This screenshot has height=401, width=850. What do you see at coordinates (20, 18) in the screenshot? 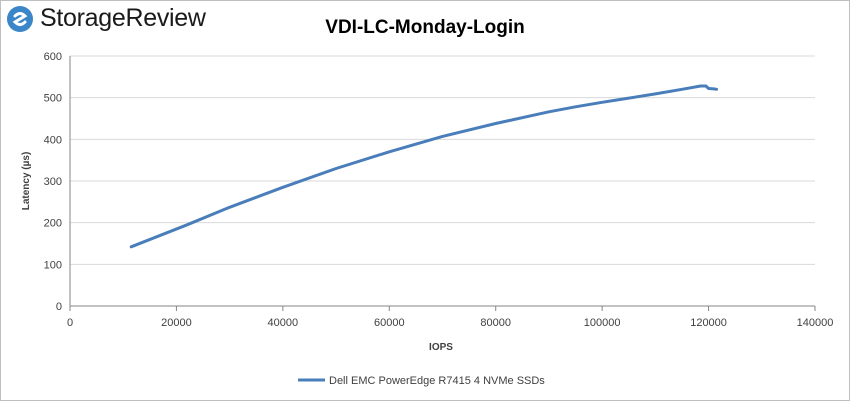
I see `storagereview-logo-icon` at bounding box center [20, 18].